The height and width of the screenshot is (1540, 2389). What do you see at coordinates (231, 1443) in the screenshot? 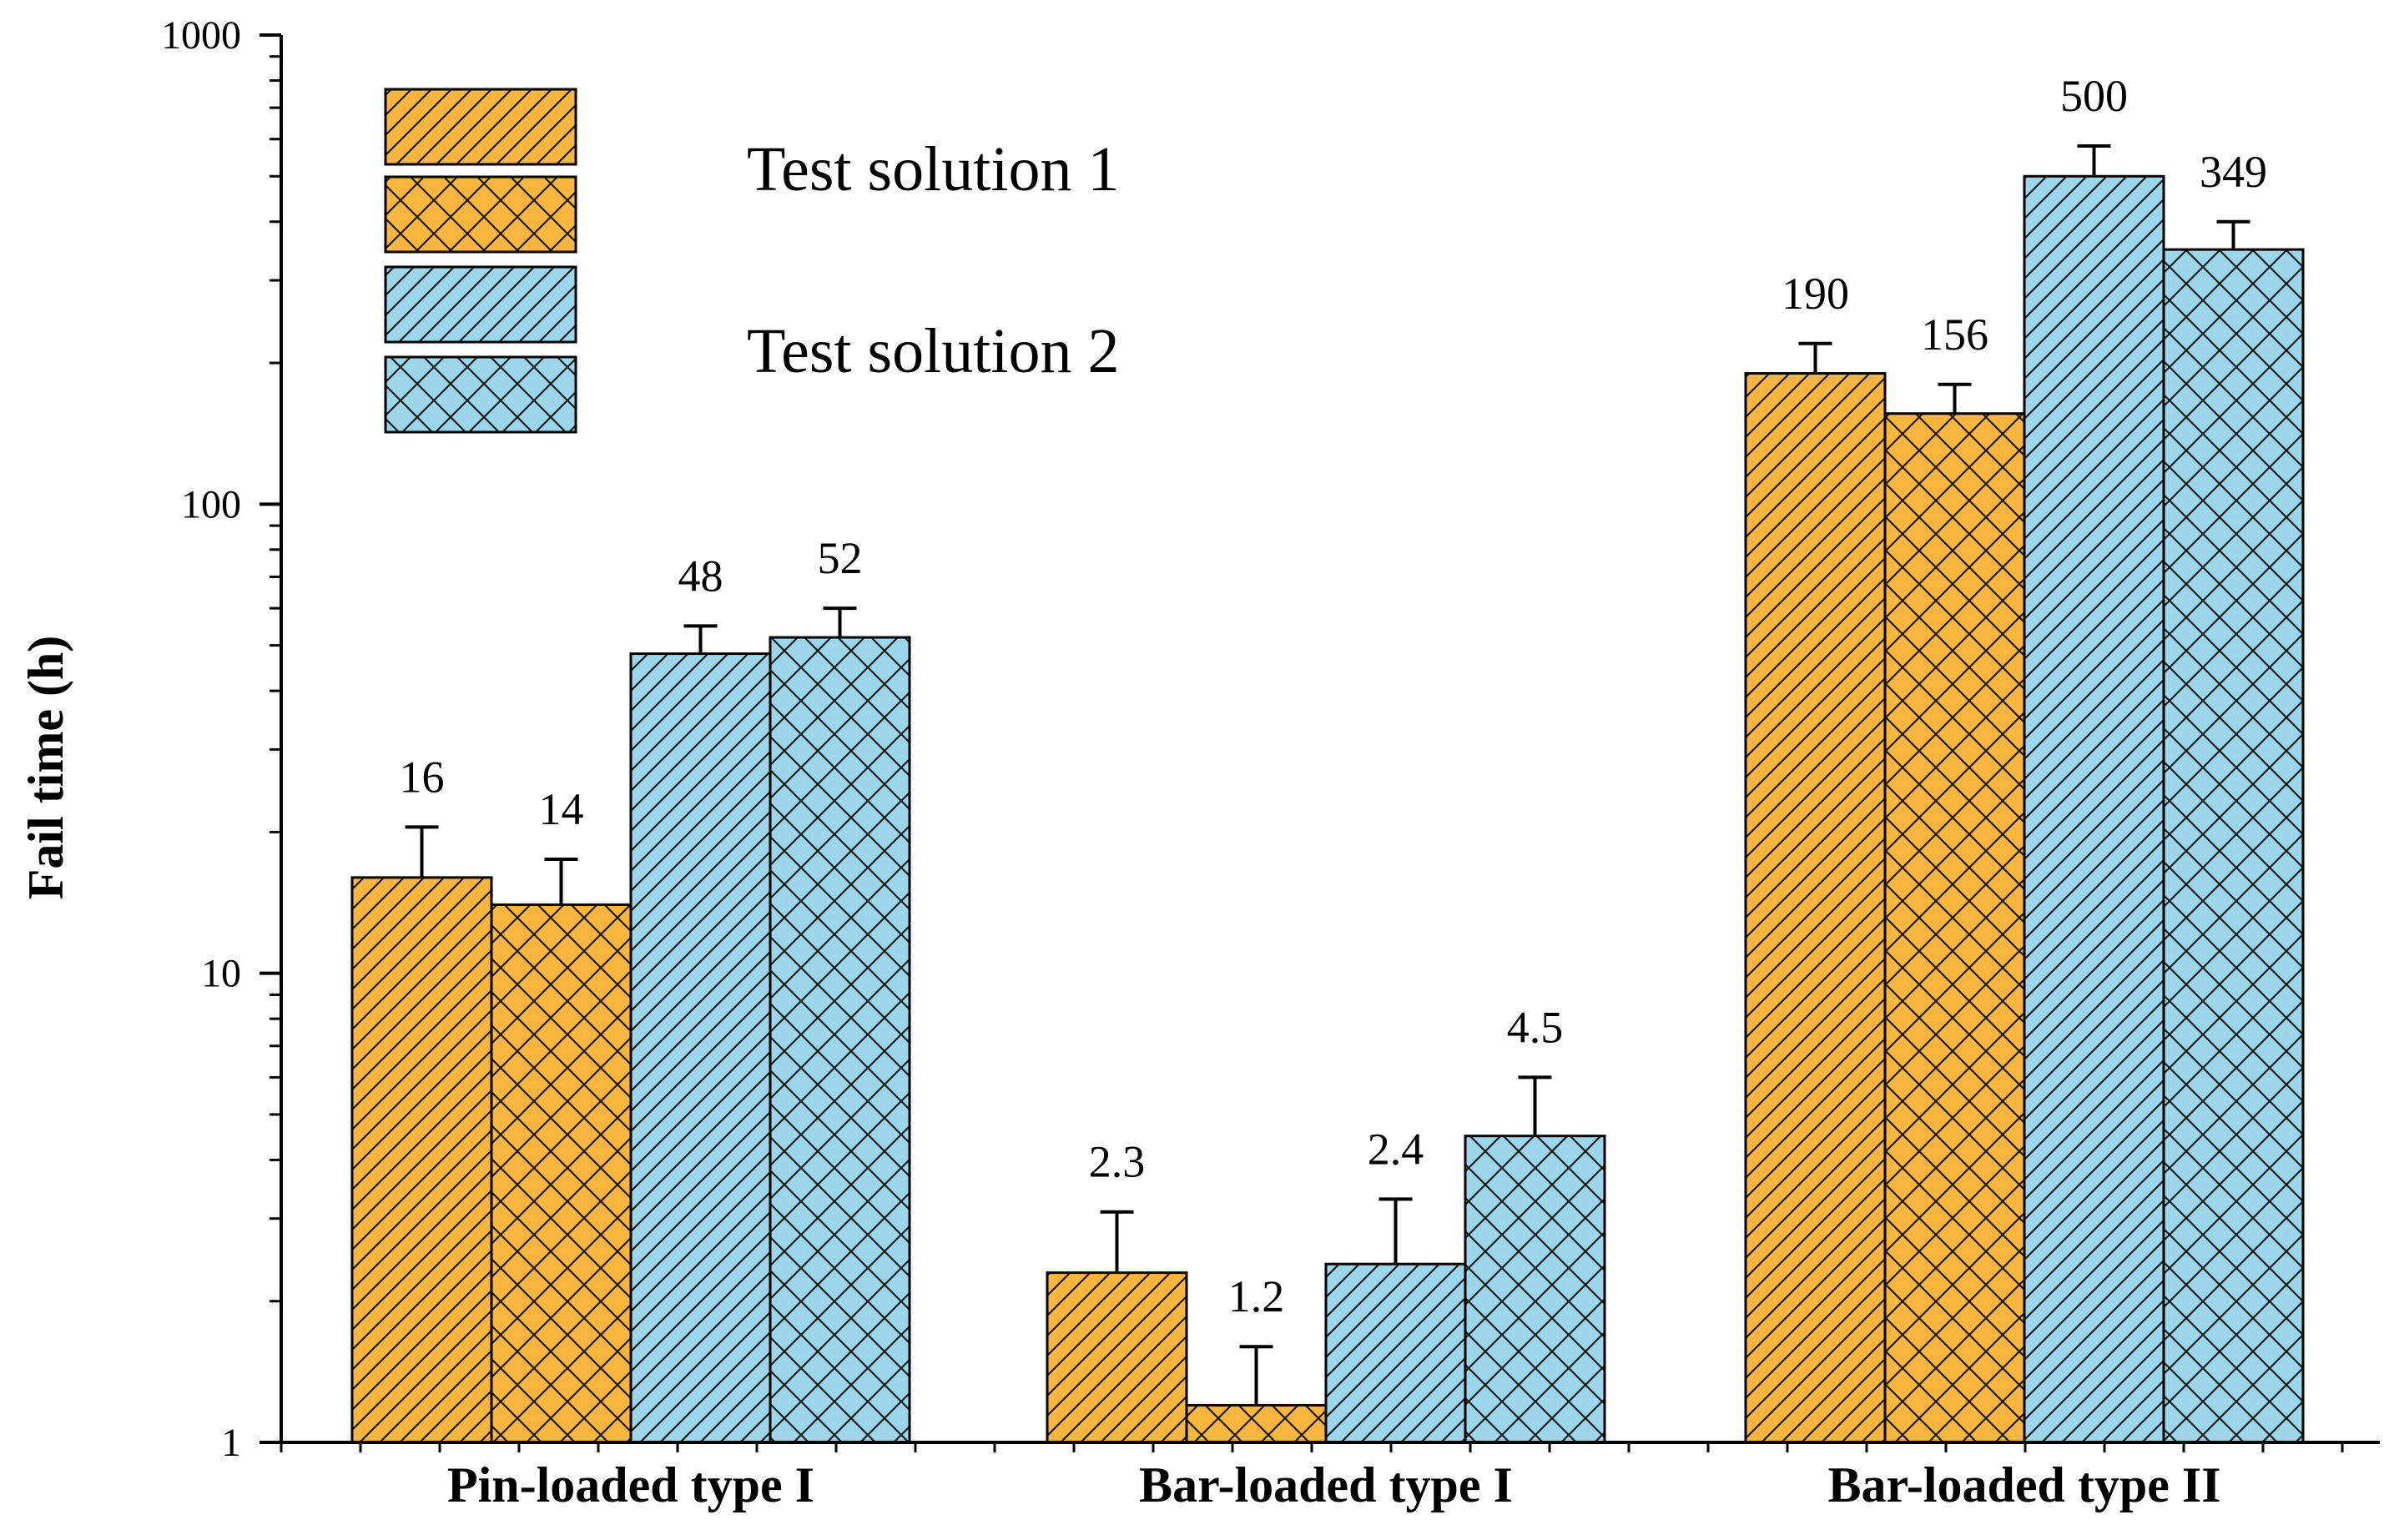
I see `y-tick-label: 1` at bounding box center [231, 1443].